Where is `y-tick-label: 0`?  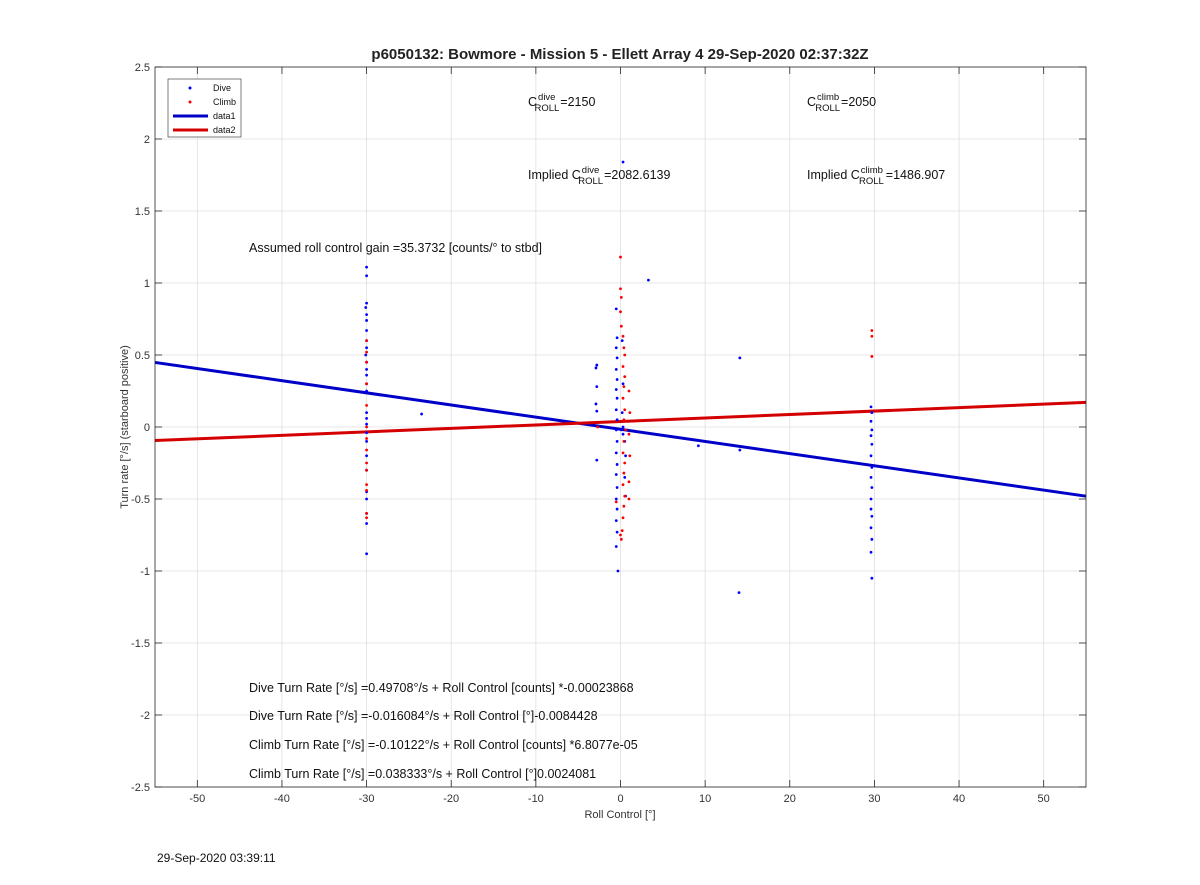
y-tick-label: 0 is located at coordinates (147, 428).